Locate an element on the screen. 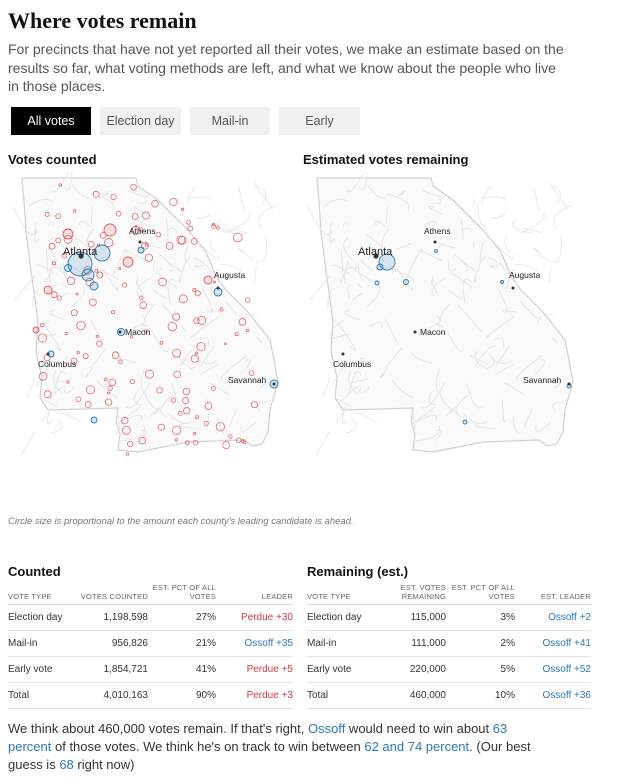  tab-early: Early is located at coordinates (319, 121).